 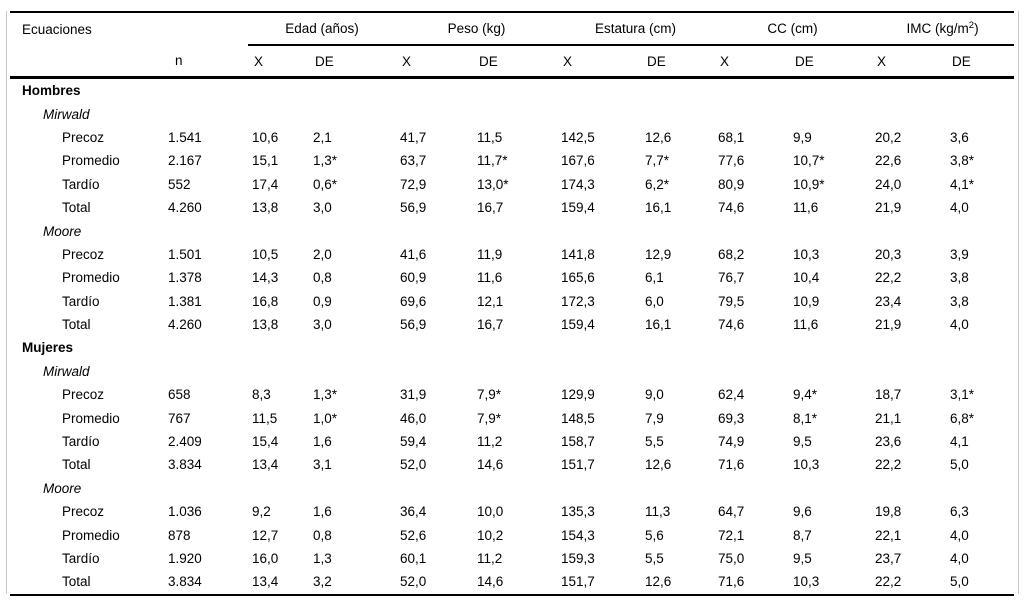 I want to click on value-cell: 21,1, so click(x=888, y=418).